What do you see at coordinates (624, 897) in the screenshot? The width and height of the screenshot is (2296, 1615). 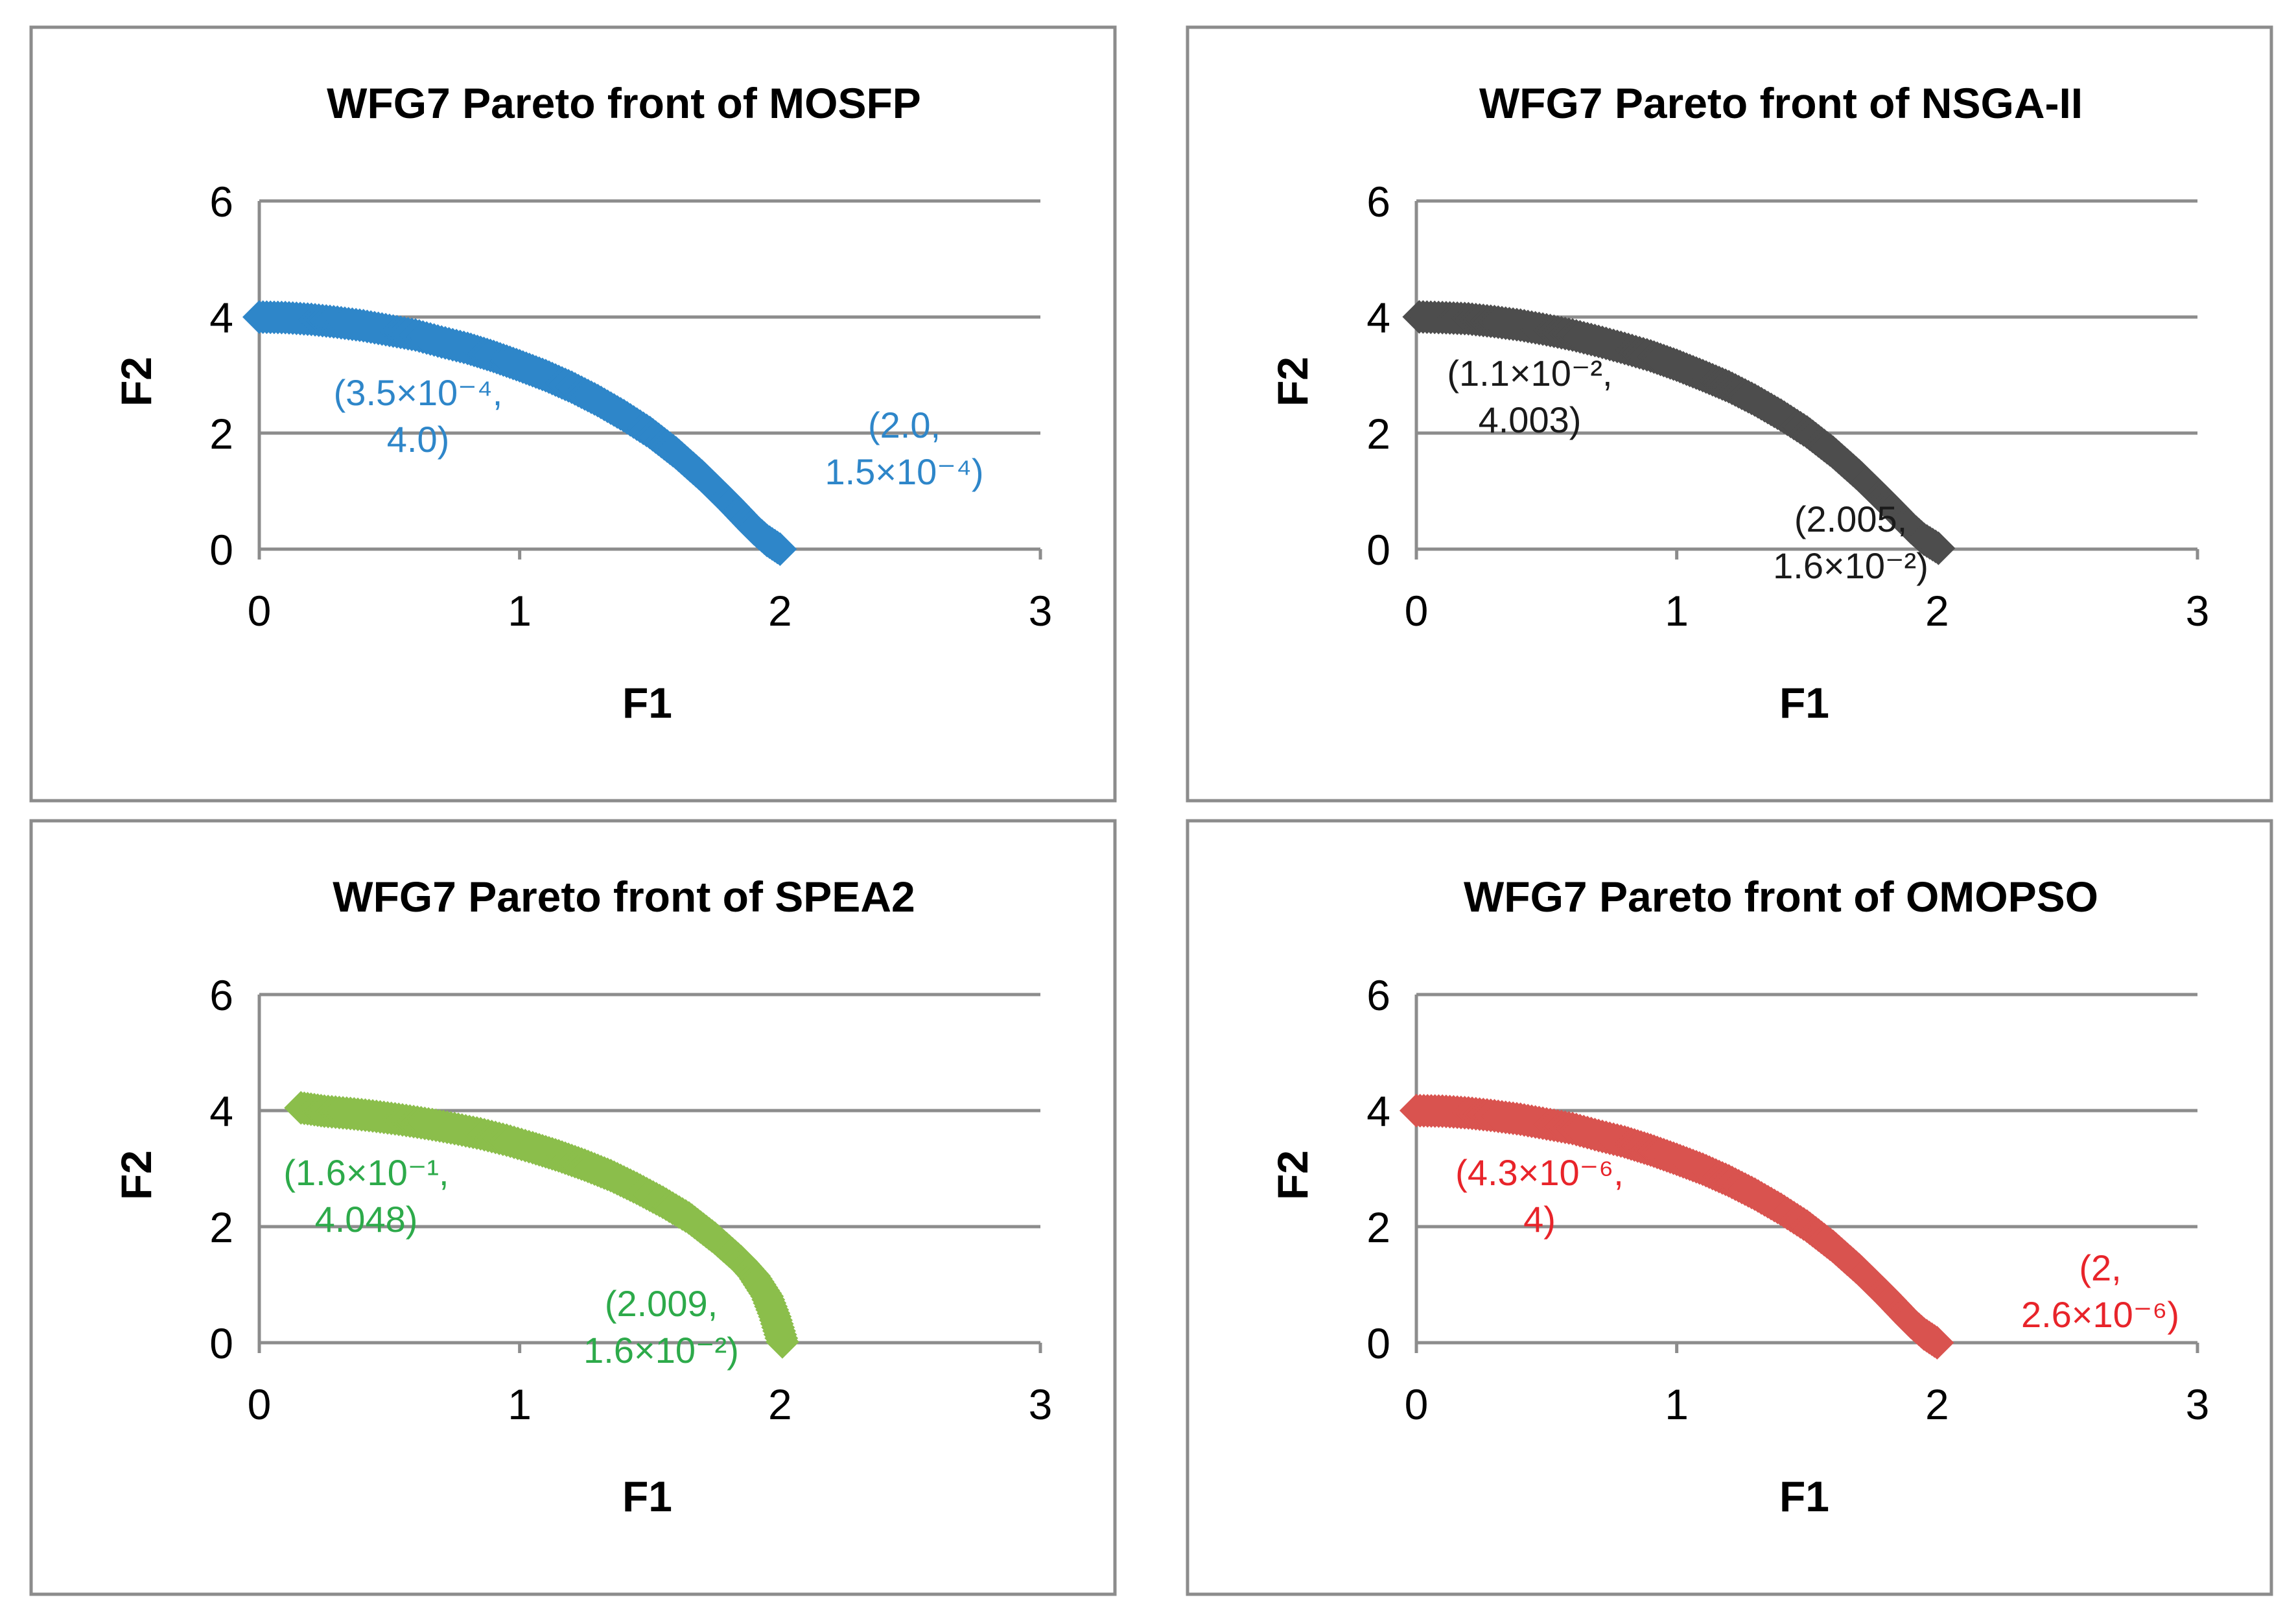 I see `chart-title: WFG7 Pareto front of SPEA2` at bounding box center [624, 897].